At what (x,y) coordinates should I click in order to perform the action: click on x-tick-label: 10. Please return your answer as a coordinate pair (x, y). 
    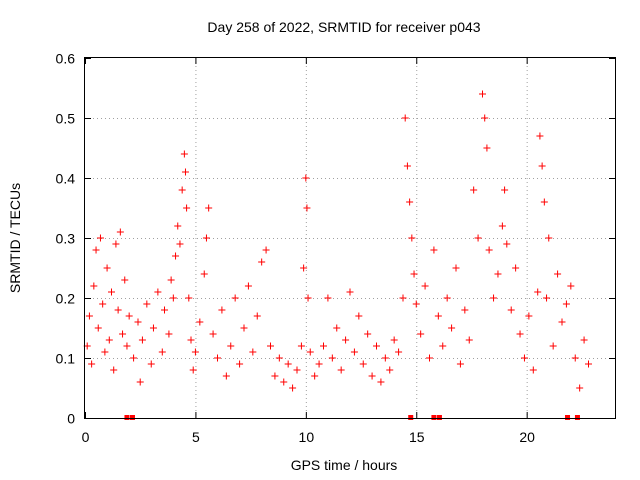
    Looking at the image, I should click on (307, 437).